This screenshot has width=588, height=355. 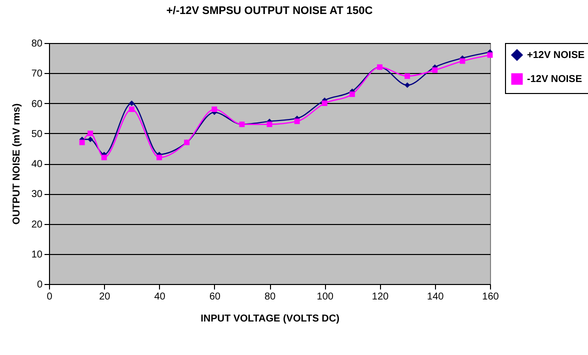 What do you see at coordinates (491, 297) in the screenshot?
I see `x-tick-label: 160` at bounding box center [491, 297].